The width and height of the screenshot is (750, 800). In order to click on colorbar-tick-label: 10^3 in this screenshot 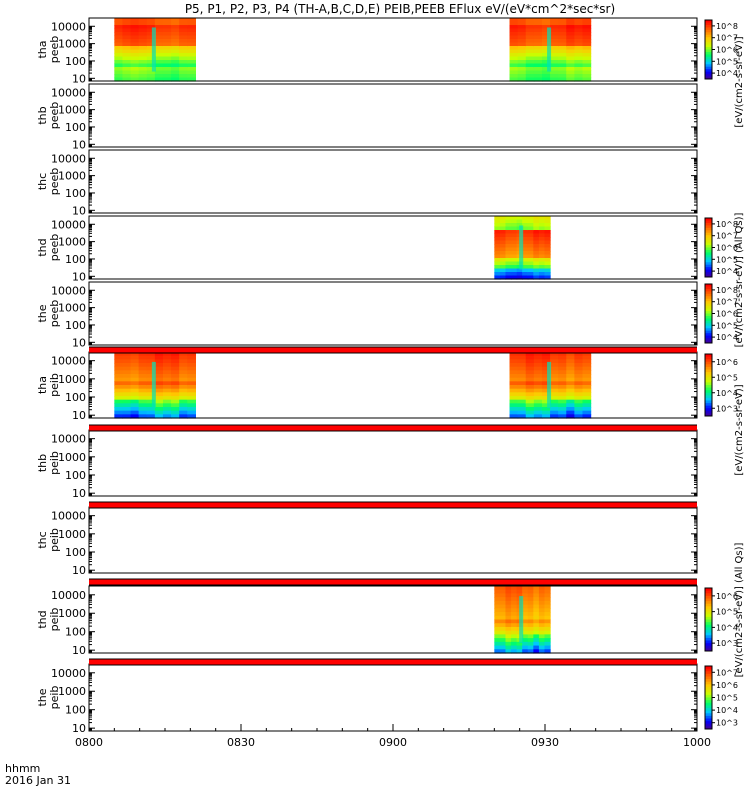, I will do `click(727, 723)`.